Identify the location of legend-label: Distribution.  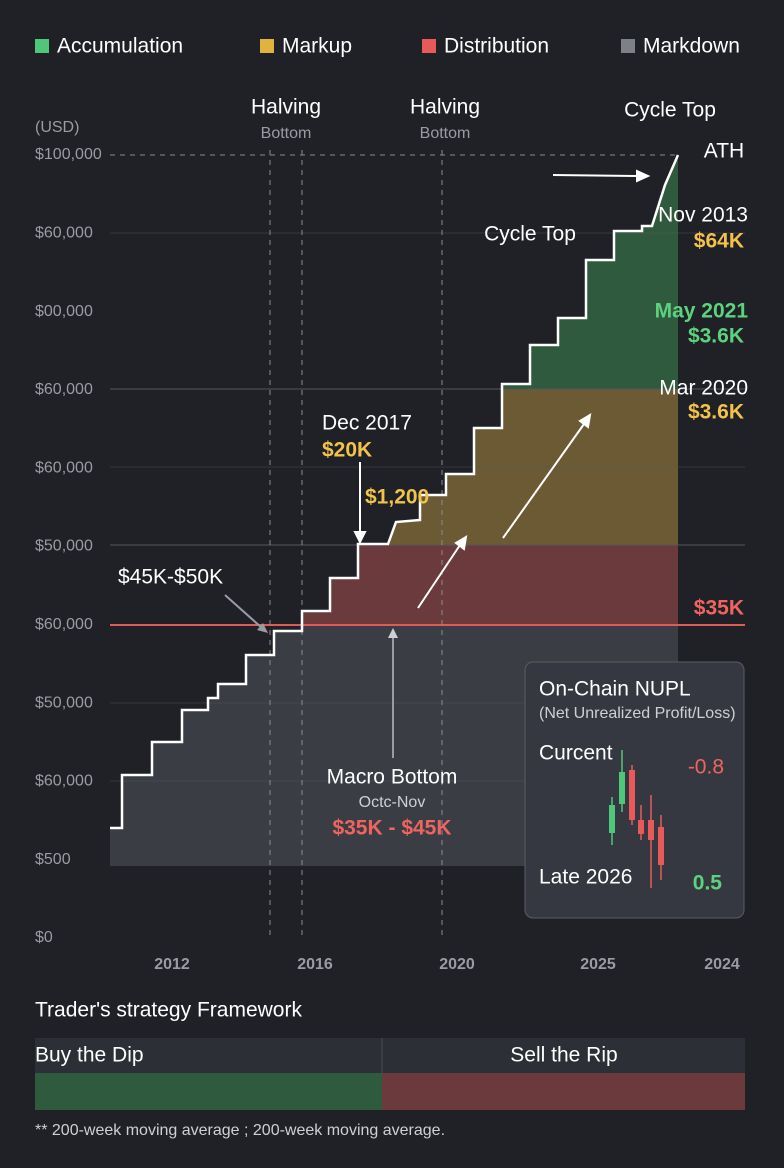
(496, 46).